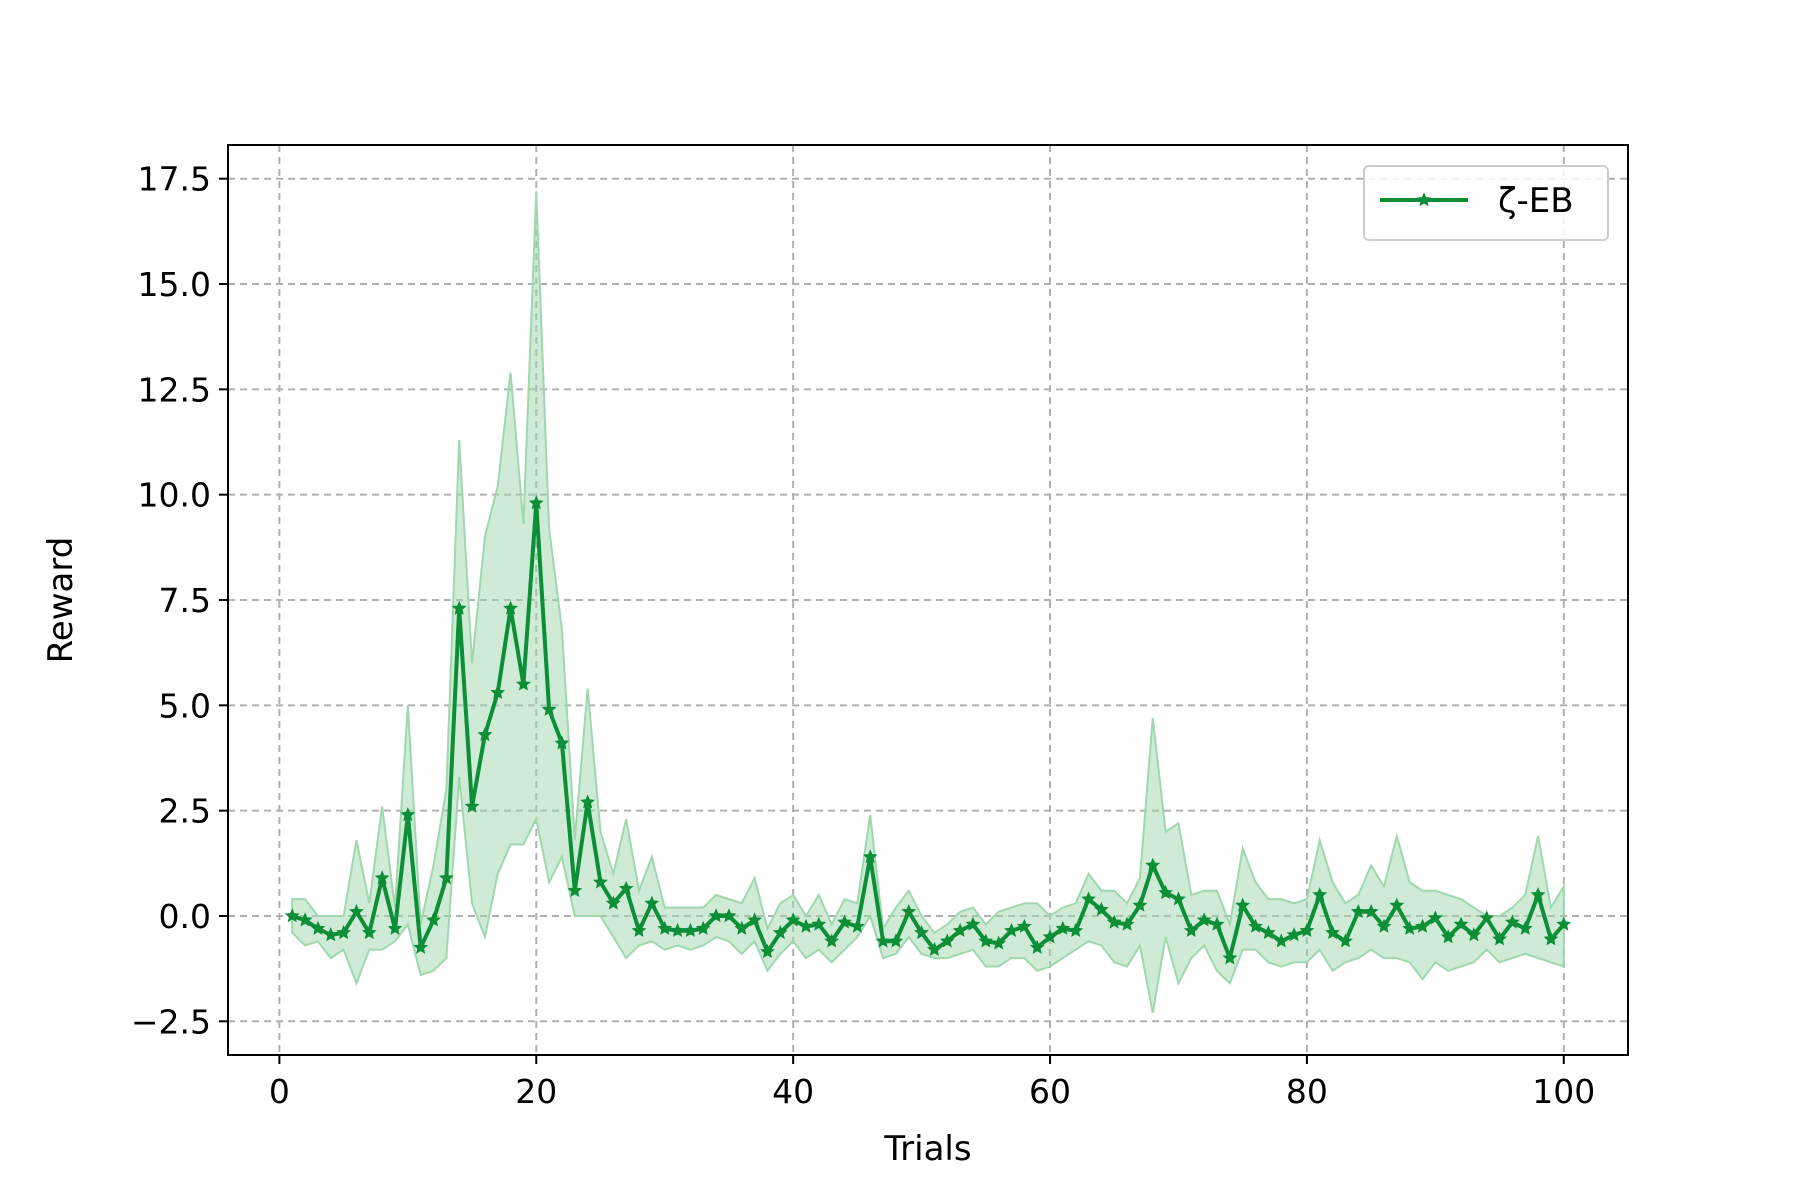 The image size is (1800, 1200). What do you see at coordinates (171, 1021) in the screenshot?
I see `y-tick-label: −2.5` at bounding box center [171, 1021].